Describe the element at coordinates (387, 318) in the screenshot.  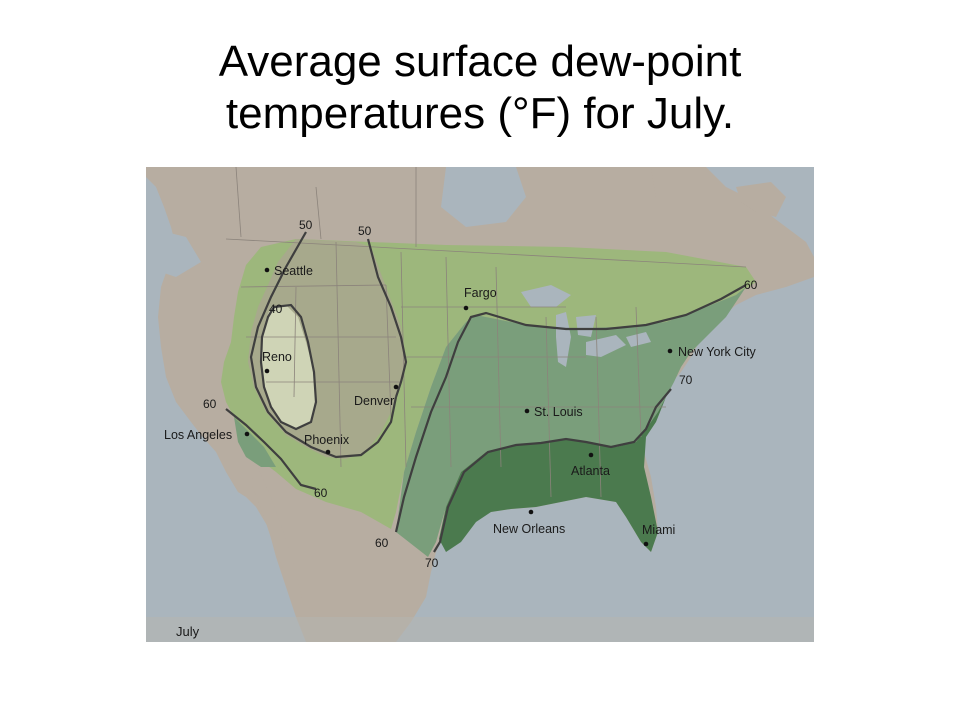
I see `isoline-50-east` at that location.